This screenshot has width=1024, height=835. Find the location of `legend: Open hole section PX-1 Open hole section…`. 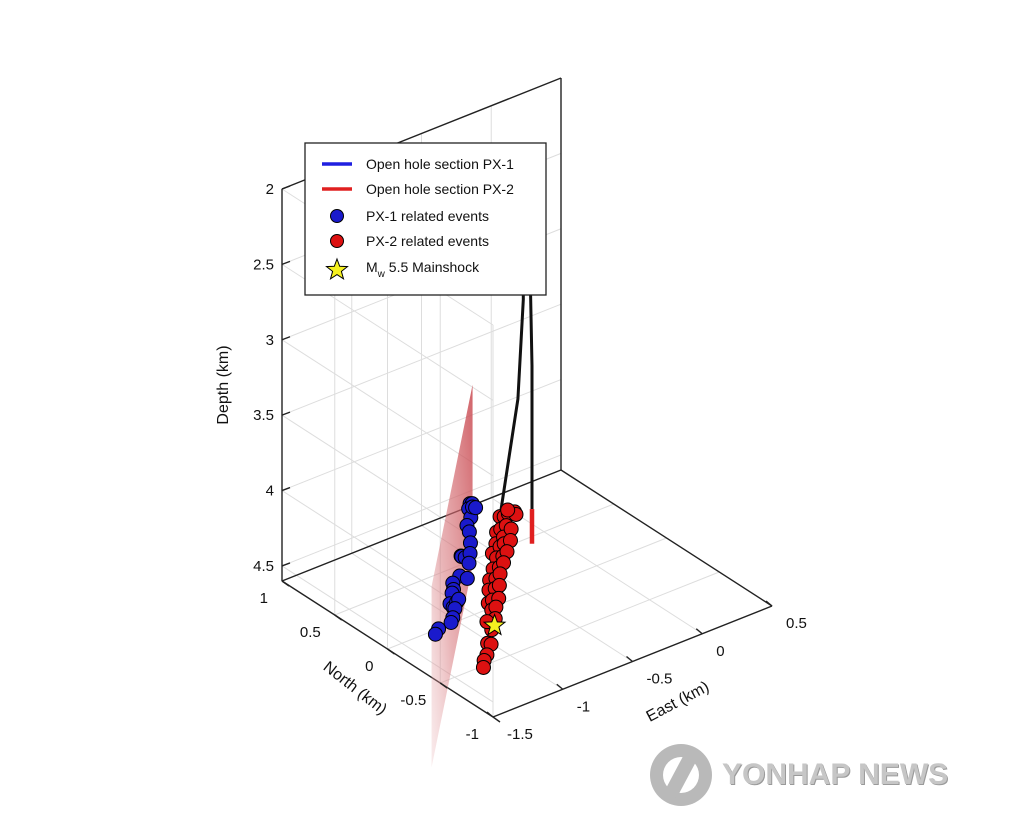

legend: Open hole section PX-1 Open hole section… is located at coordinates (425, 219).